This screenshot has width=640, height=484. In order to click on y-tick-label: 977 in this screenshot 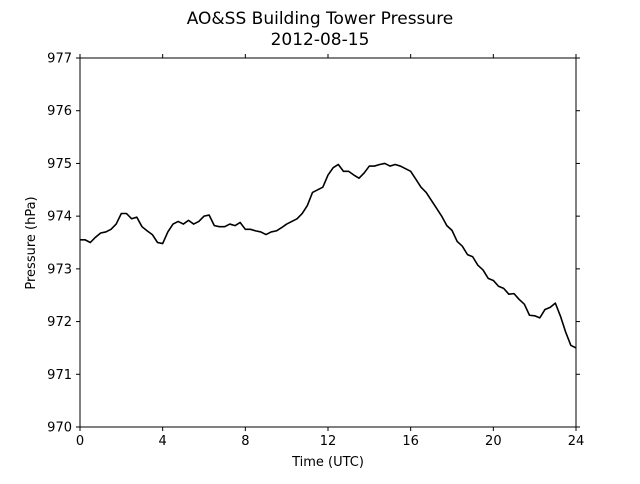, I will do `click(59, 59)`.